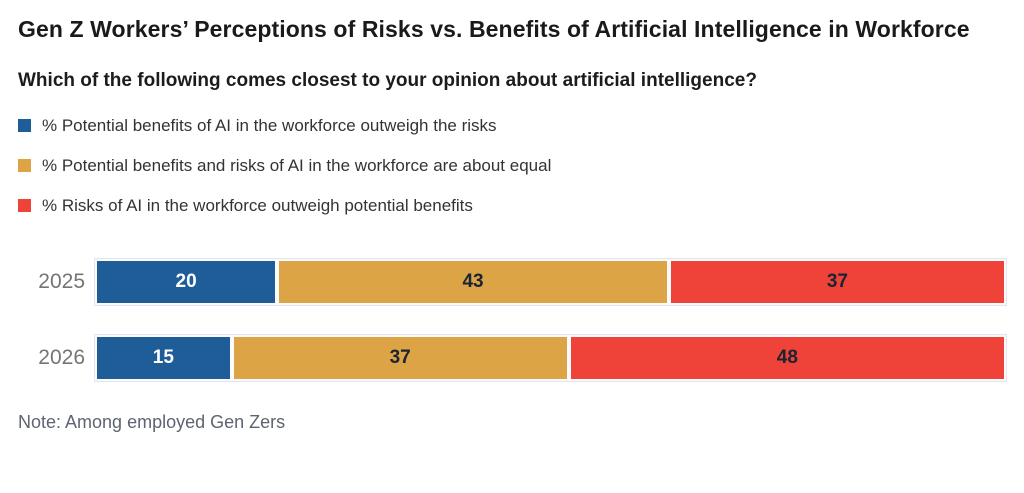  I want to click on bar-track: 20 43 37, so click(550, 281).